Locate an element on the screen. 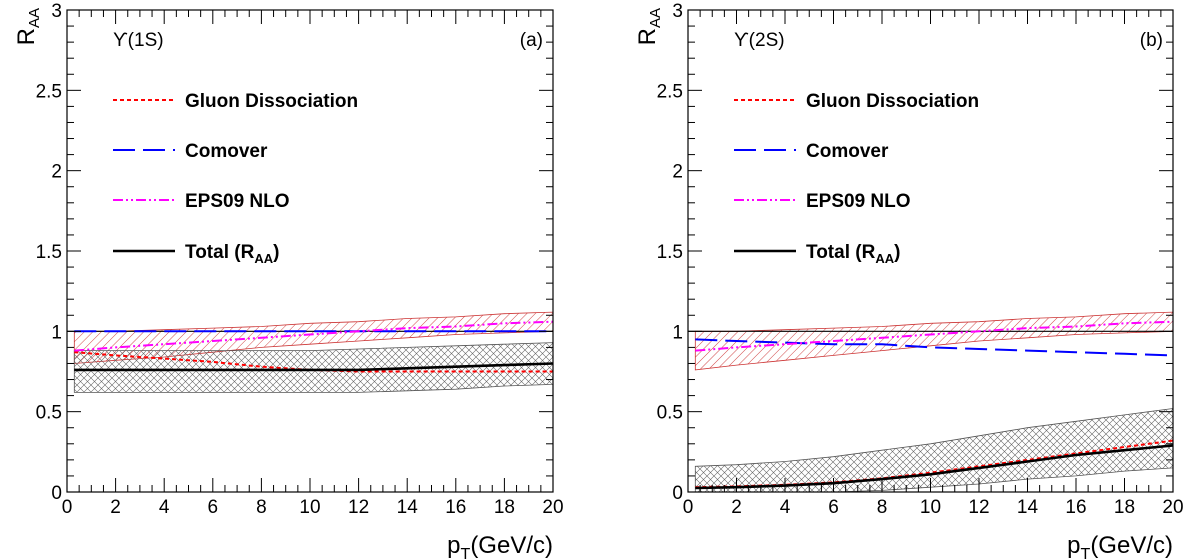 Image resolution: width=1191 pixels, height=559 pixels. panel-label: (b) is located at coordinates (1151, 40).